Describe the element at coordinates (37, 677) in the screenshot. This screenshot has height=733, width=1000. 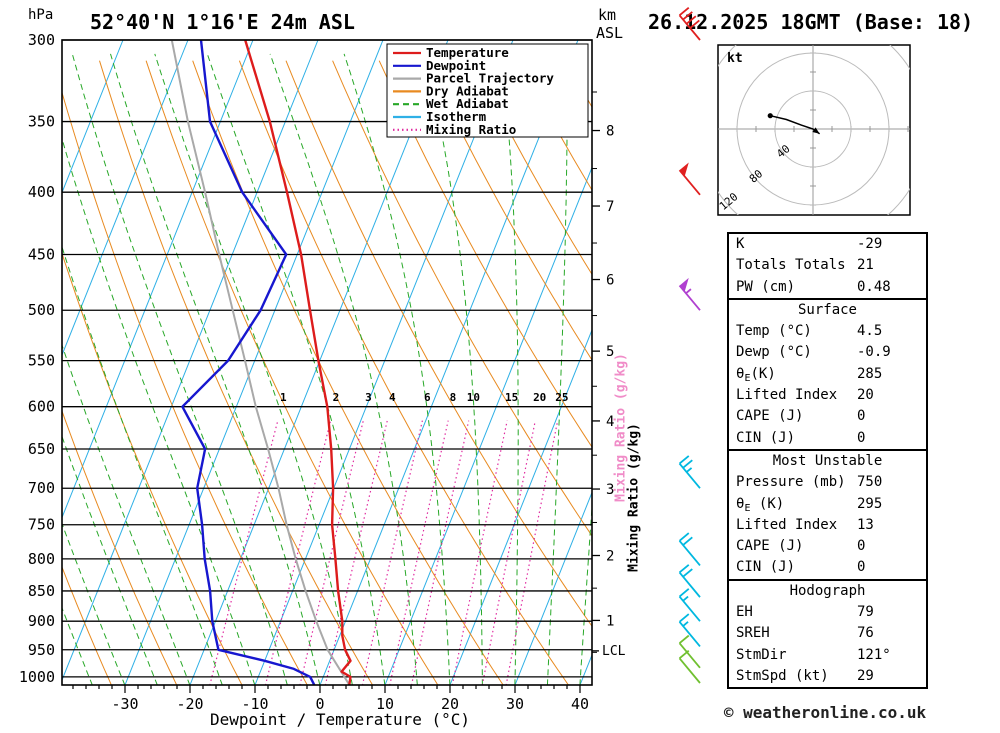
I see `pressure-tick-label: 1000` at that location.